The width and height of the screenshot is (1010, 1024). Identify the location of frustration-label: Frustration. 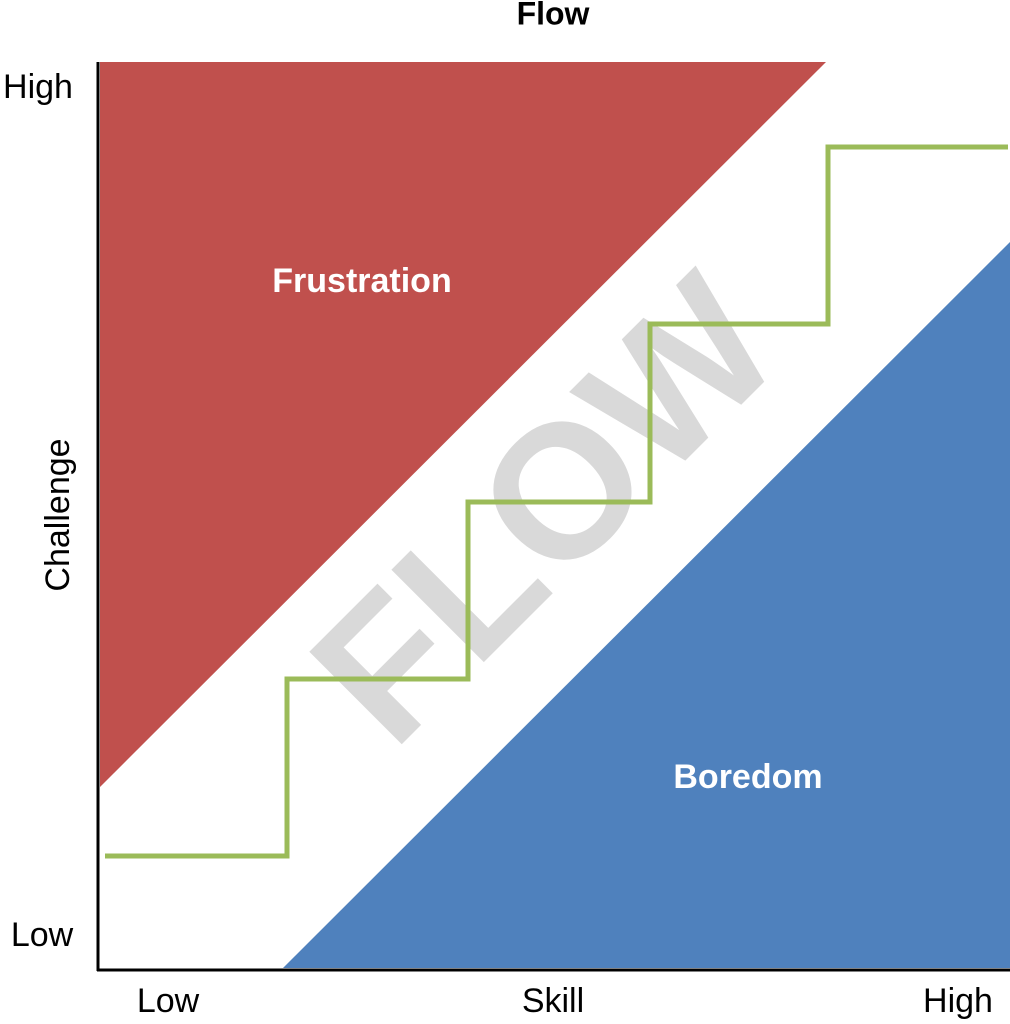
(361, 281).